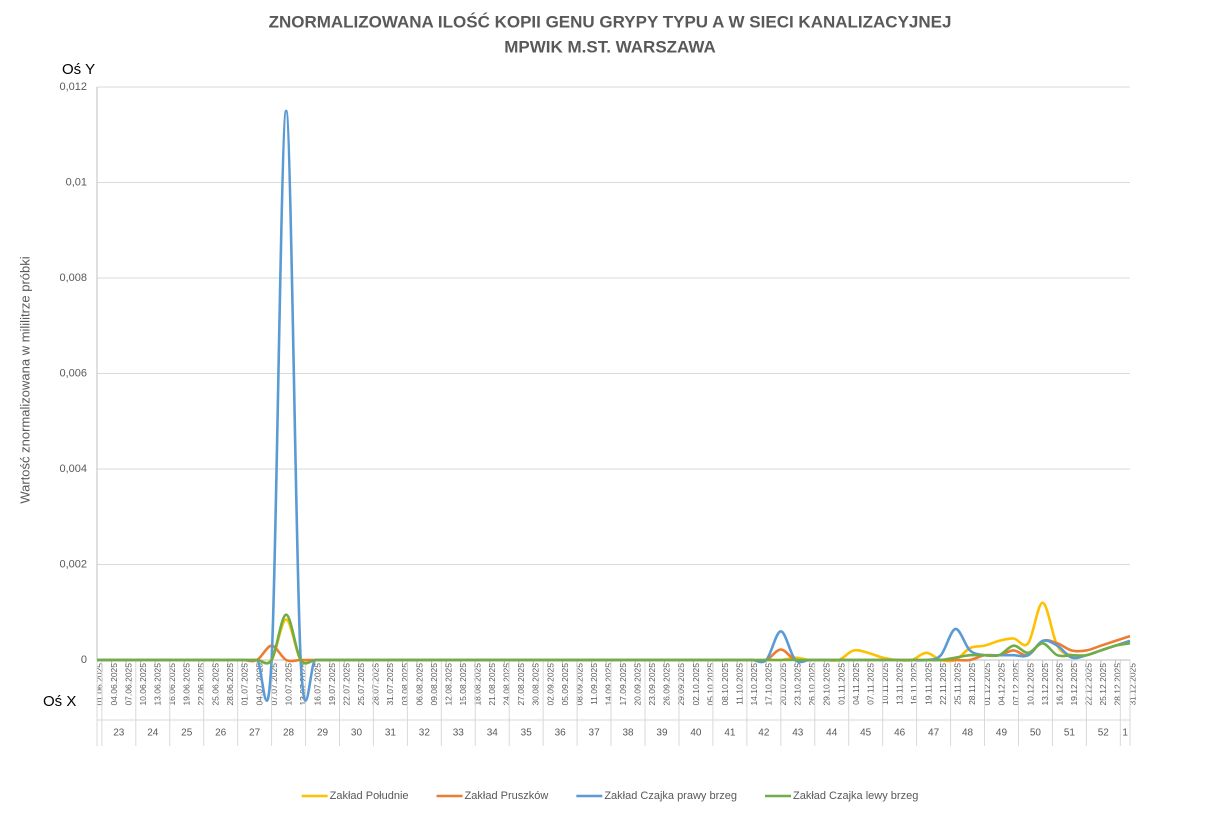  What do you see at coordinates (390, 684) in the screenshot?
I see `x-tick-label: 31.07.2025` at bounding box center [390, 684].